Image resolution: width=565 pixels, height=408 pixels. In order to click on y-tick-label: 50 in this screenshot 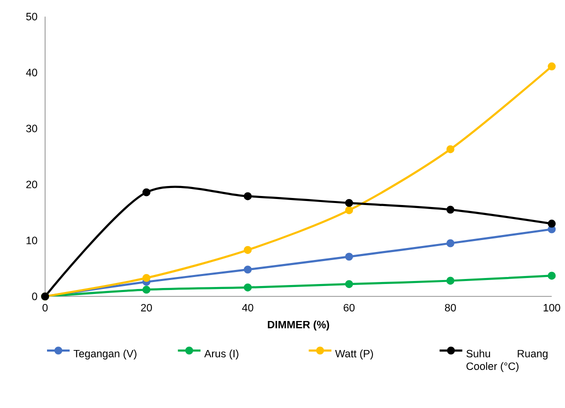, I will do `click(32, 16)`.